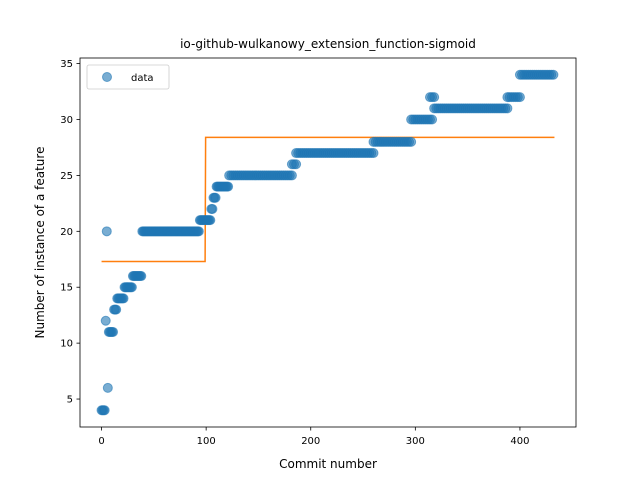 This screenshot has height=484, width=640. I want to click on legend-label: data, so click(142, 78).